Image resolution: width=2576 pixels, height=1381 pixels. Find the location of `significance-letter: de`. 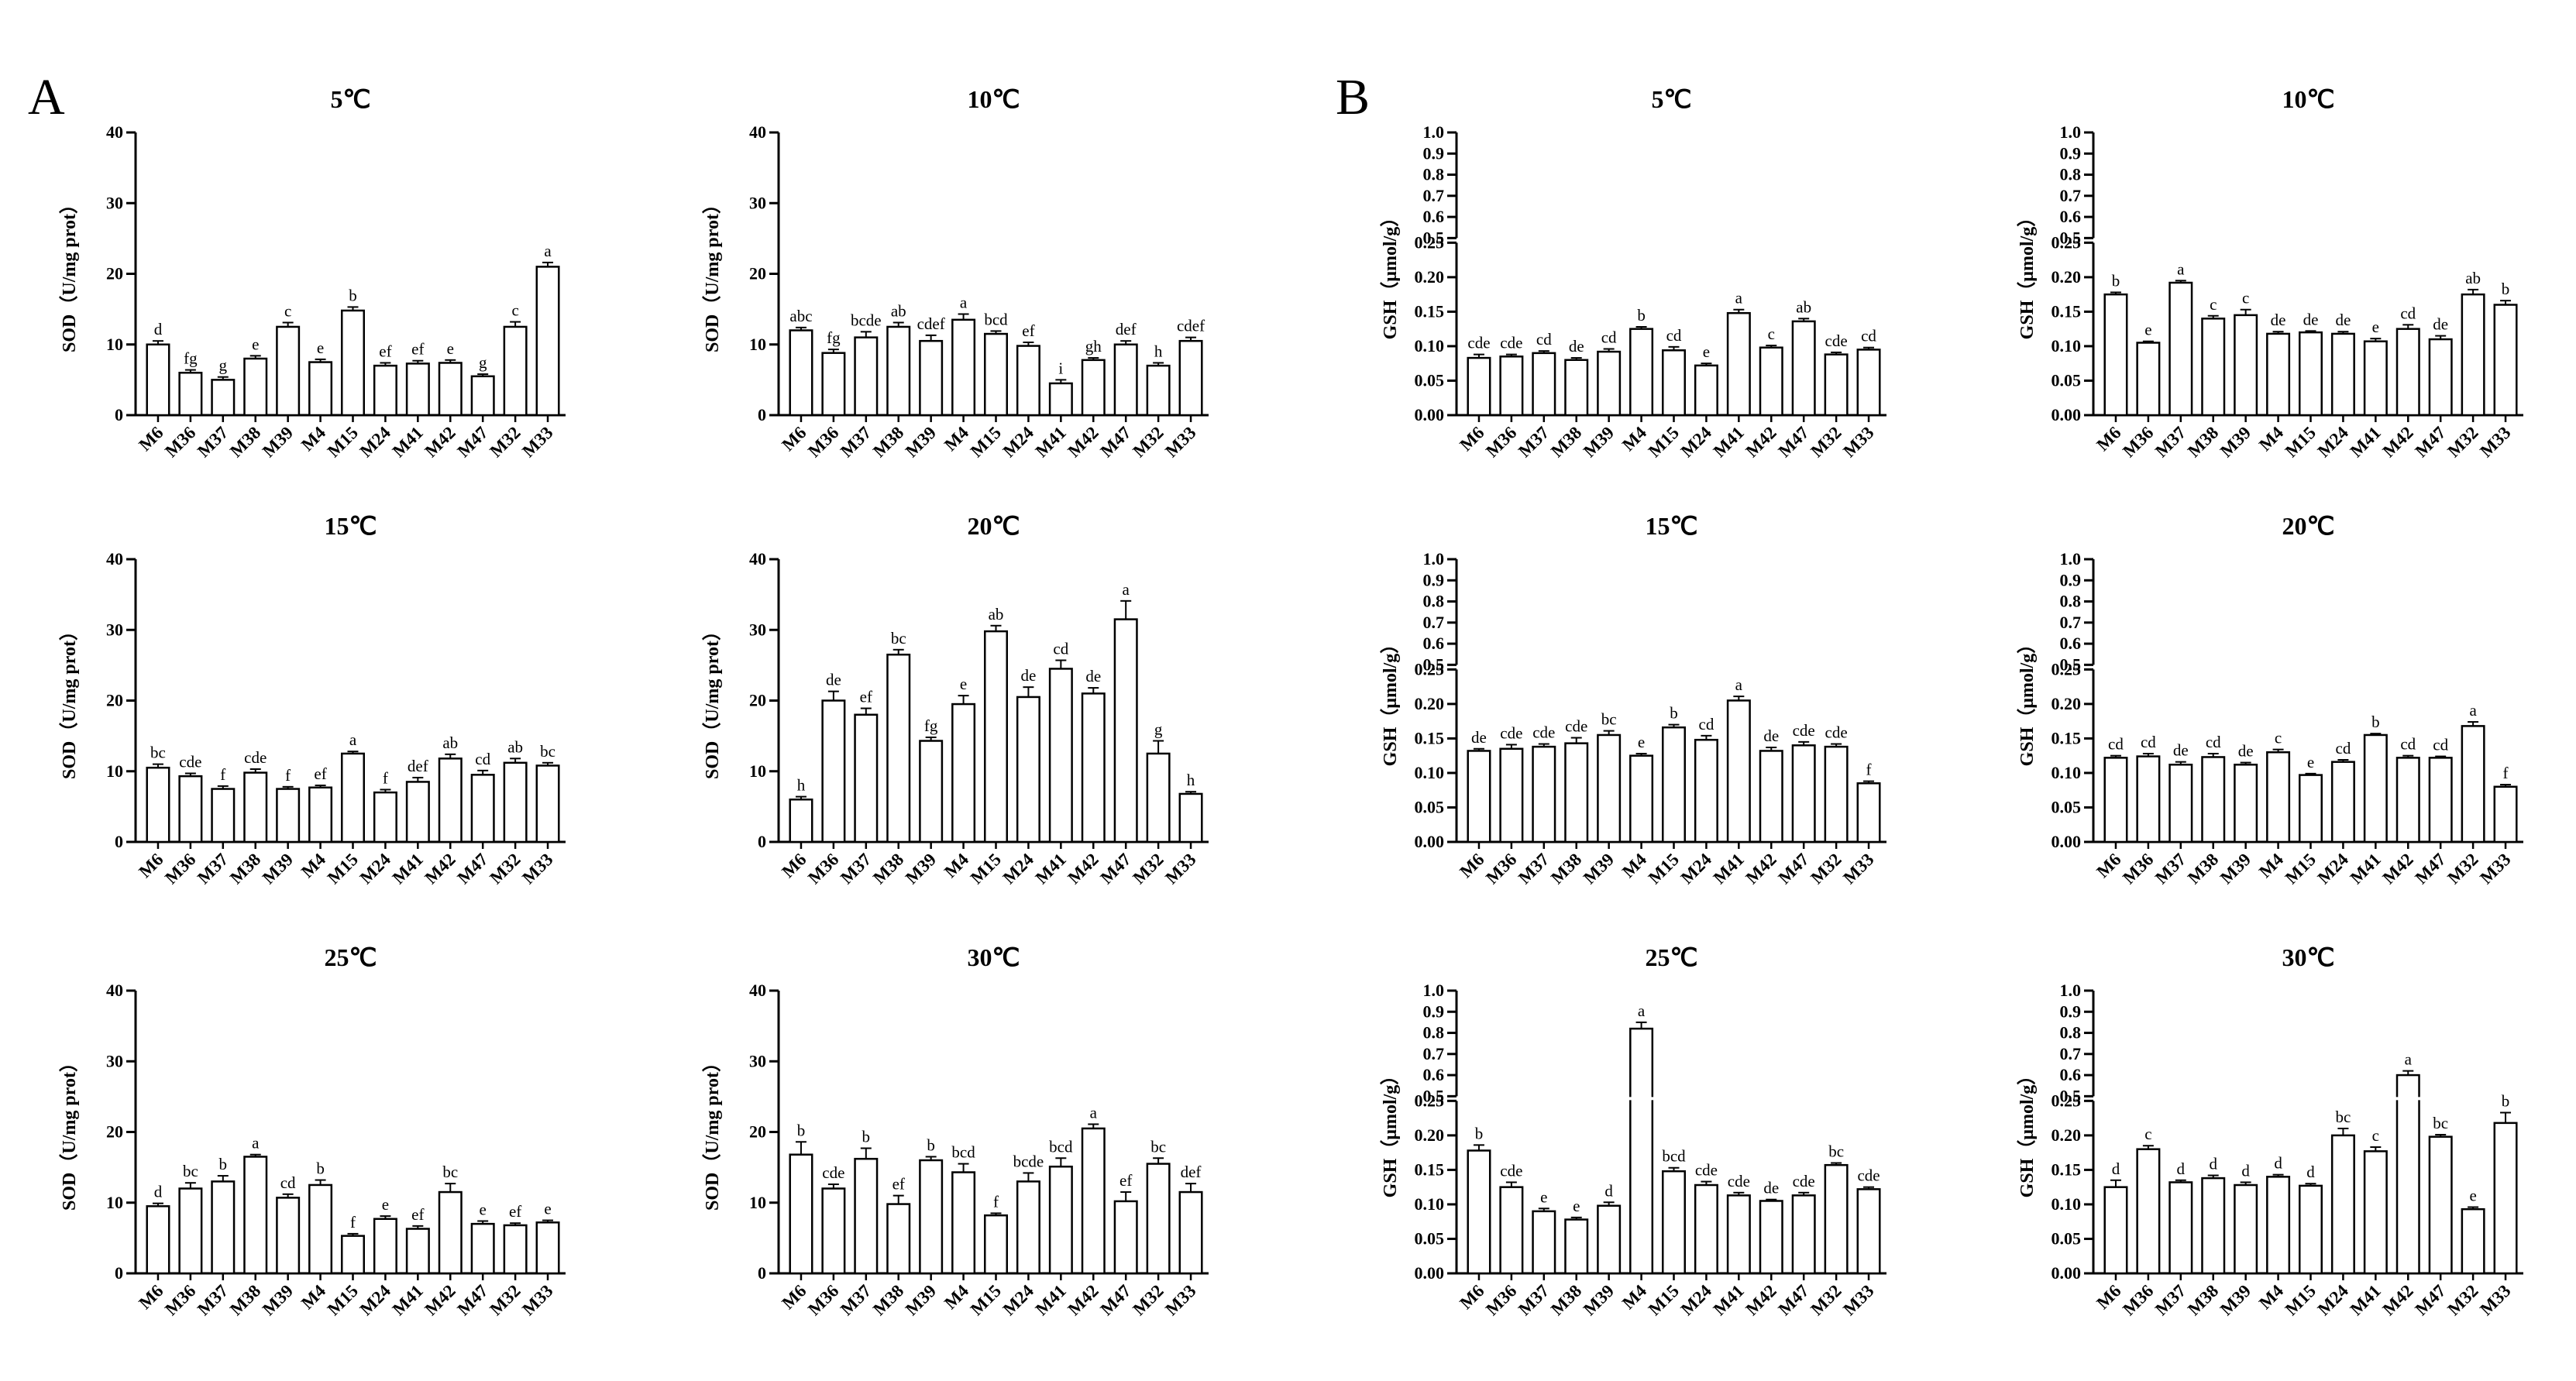

significance-letter: de is located at coordinates (1576, 346).